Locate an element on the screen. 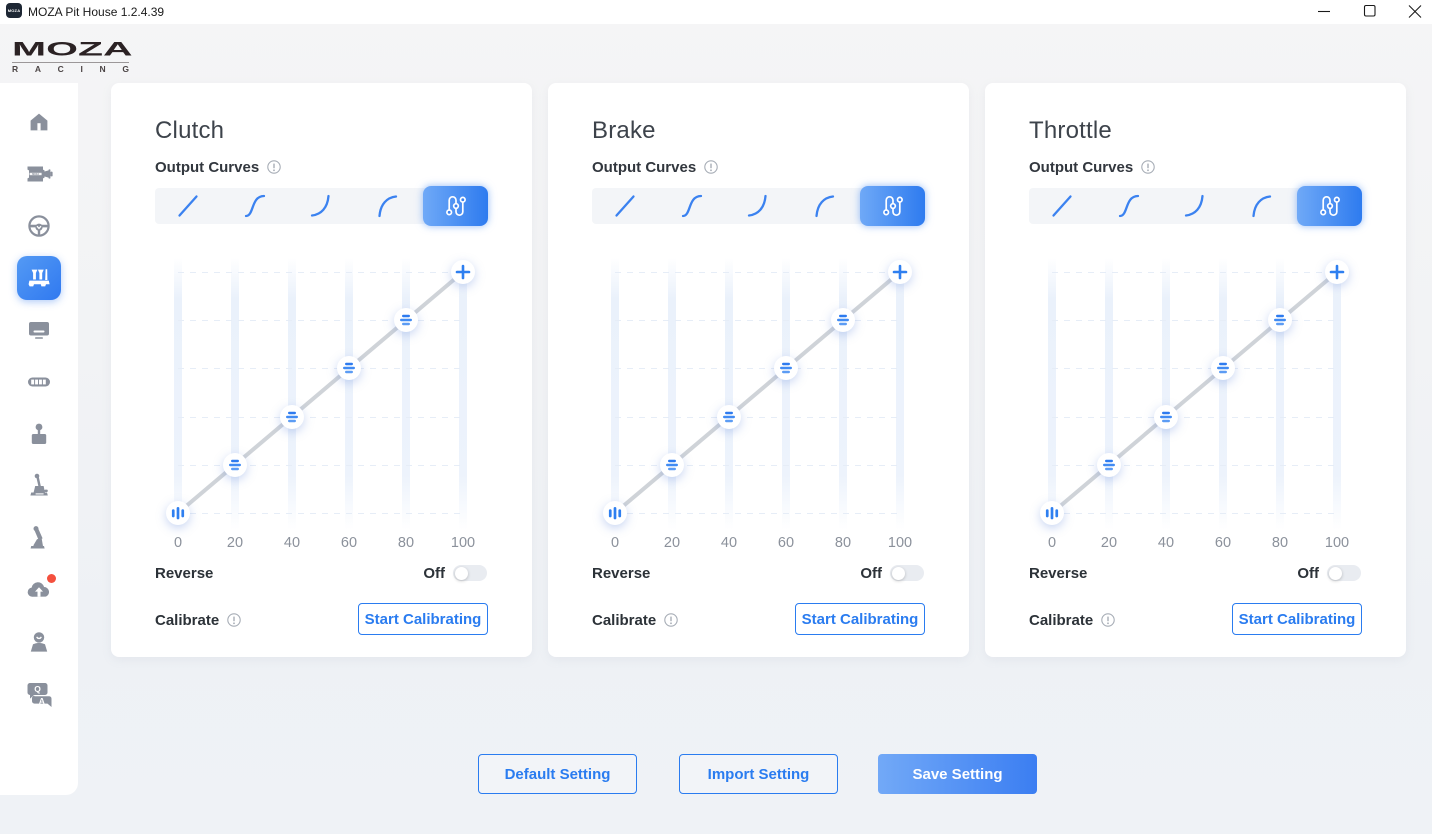  svg-text: A is located at coordinates (42, 700).